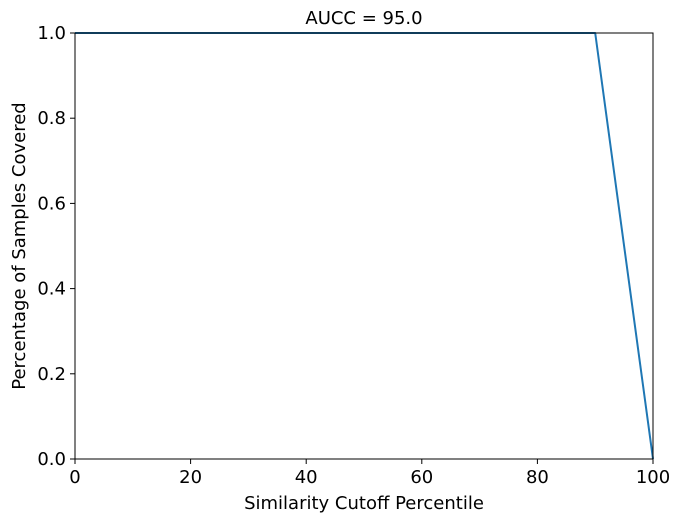 The width and height of the screenshot is (681, 522). What do you see at coordinates (51, 203) in the screenshot?
I see `y-tick-label: 0.6` at bounding box center [51, 203].